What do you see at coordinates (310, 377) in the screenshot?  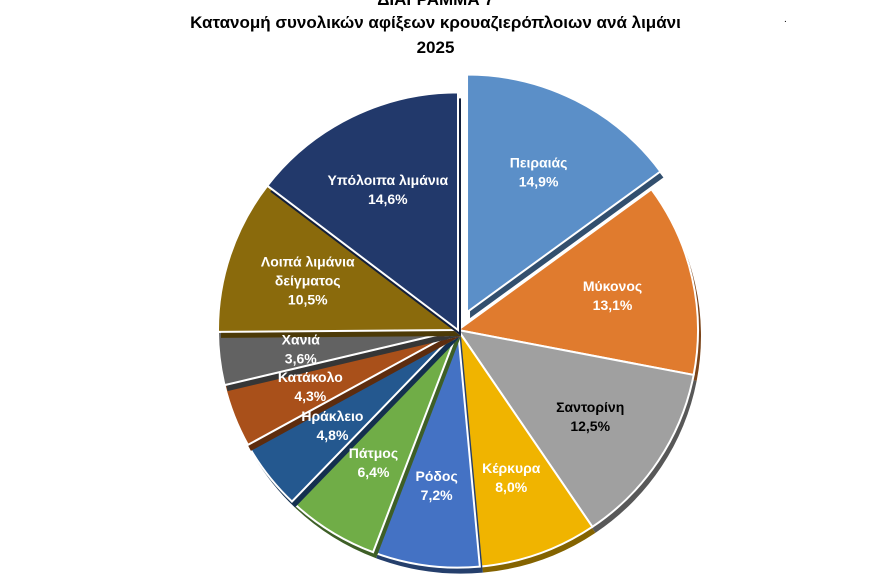 I see `slice-category-label: Κατάκολο` at bounding box center [310, 377].